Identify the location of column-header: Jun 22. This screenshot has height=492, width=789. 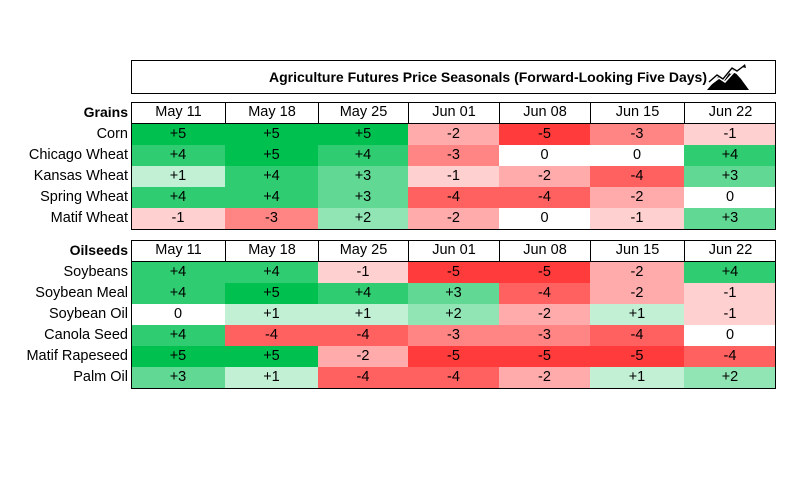
(730, 112).